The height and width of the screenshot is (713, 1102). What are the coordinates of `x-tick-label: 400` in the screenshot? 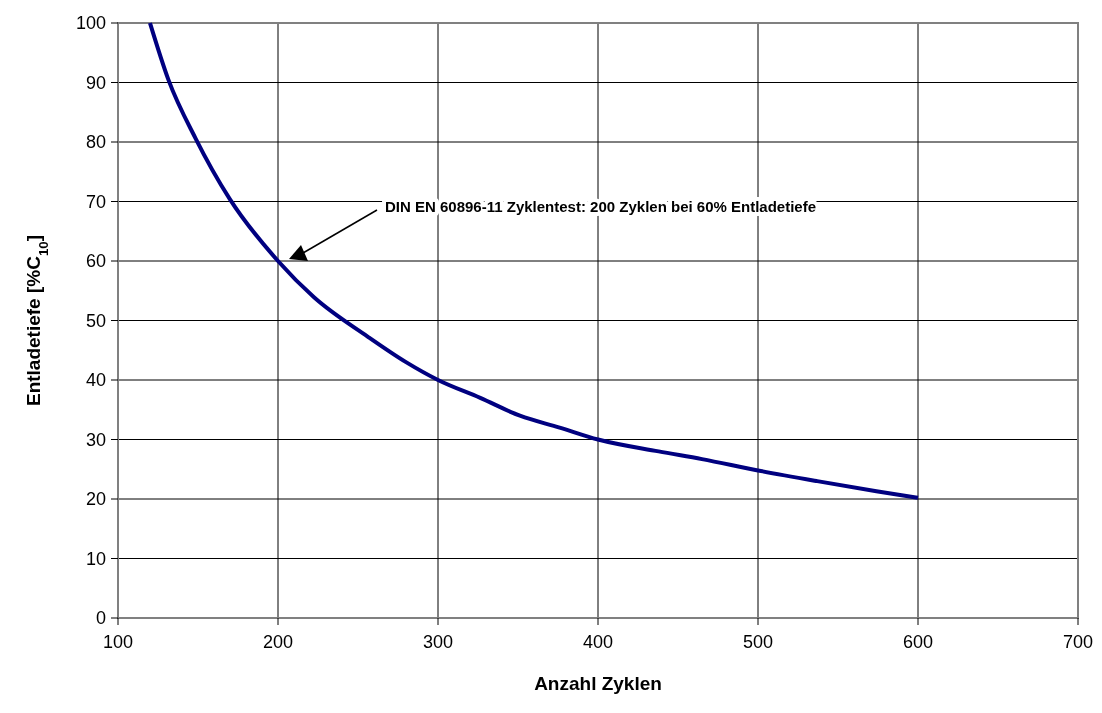 It's located at (598, 642).